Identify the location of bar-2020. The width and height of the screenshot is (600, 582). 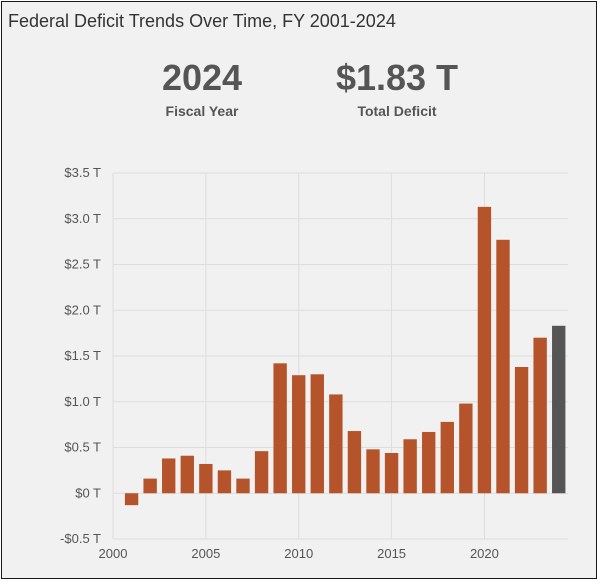
(484, 350).